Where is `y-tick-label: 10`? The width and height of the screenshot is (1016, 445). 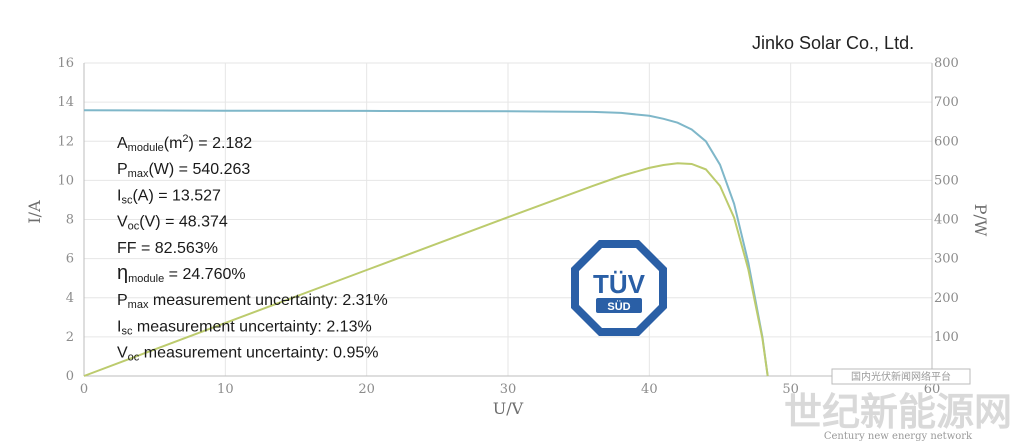
y-tick-label: 10 is located at coordinates (65, 180).